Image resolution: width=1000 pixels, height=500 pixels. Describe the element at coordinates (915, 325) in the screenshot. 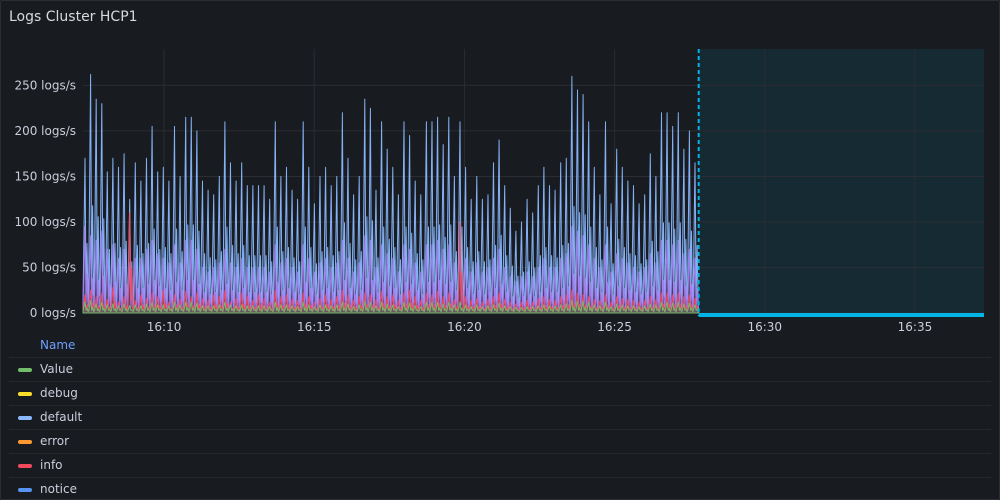

I see `x-tick-label: 16:35` at that location.